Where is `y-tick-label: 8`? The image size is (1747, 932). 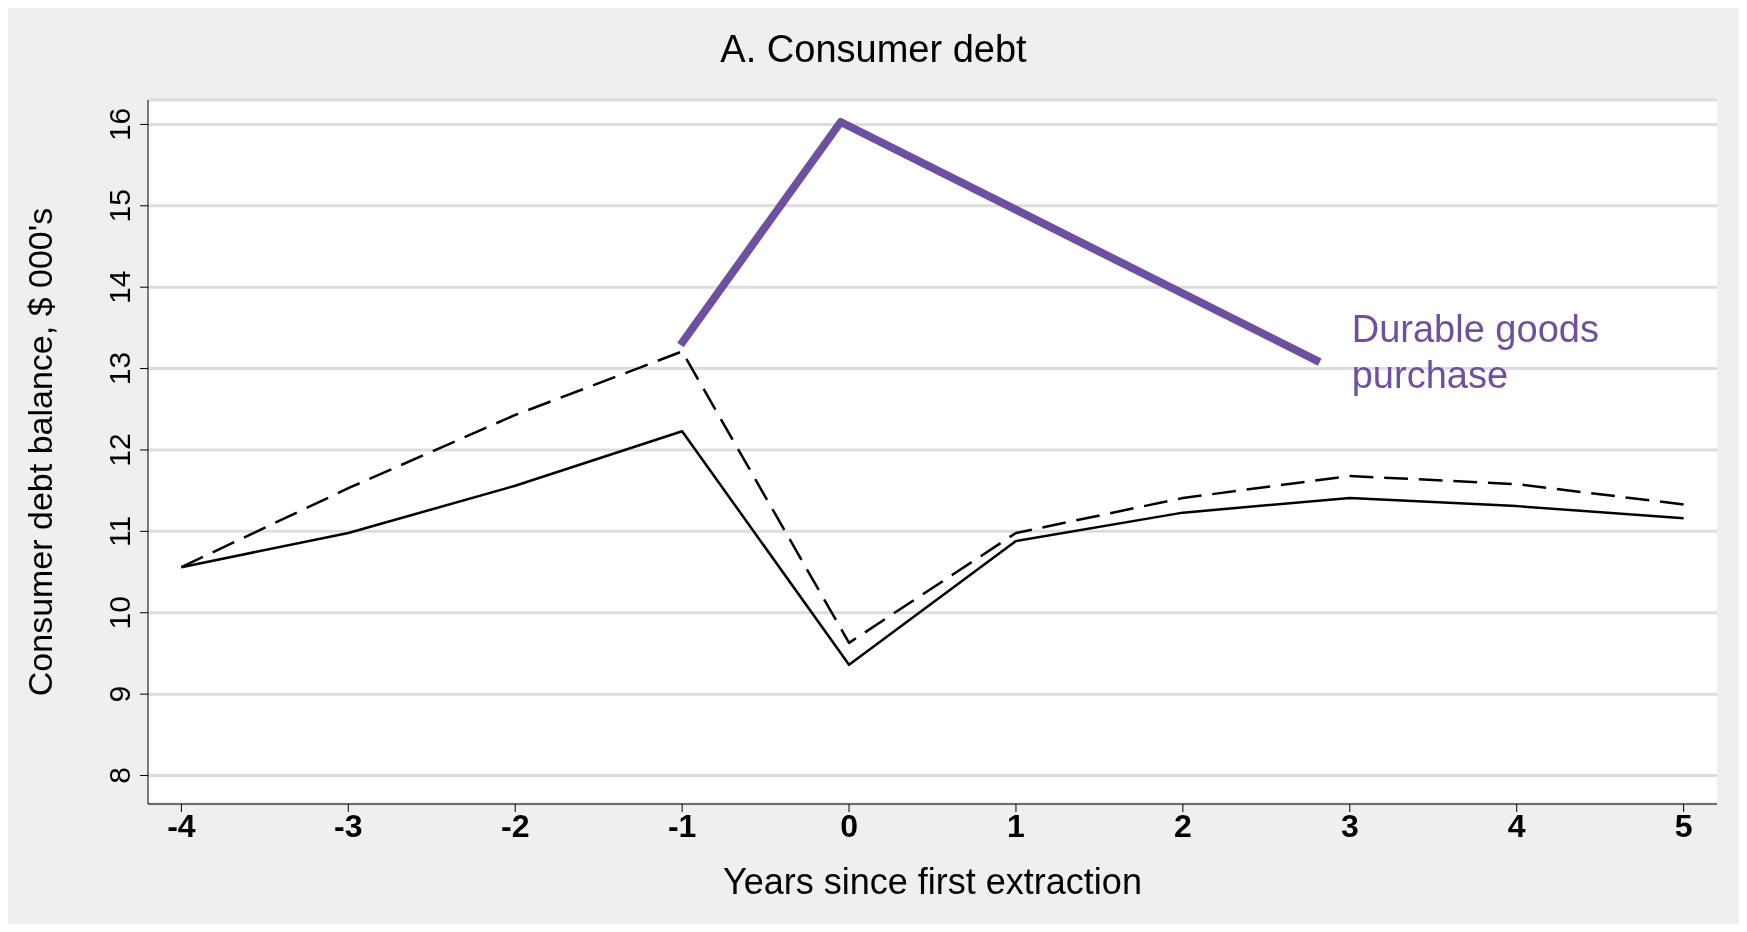
y-tick-label: 8 is located at coordinates (119, 775).